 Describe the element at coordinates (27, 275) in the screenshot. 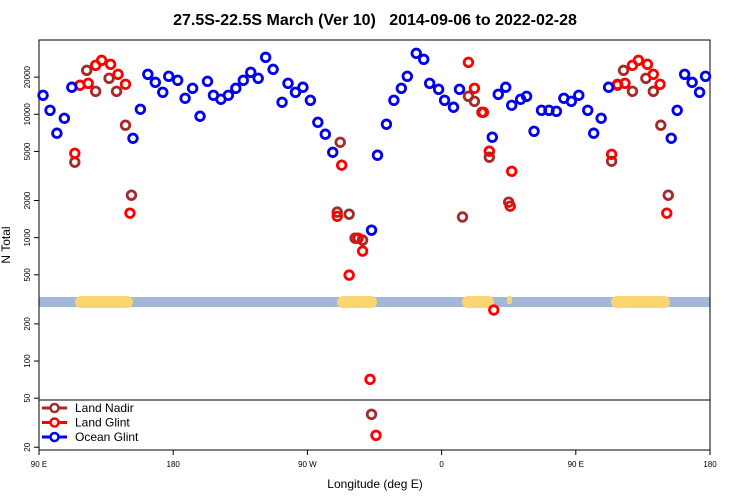

I see `y-tick-label: 500` at that location.